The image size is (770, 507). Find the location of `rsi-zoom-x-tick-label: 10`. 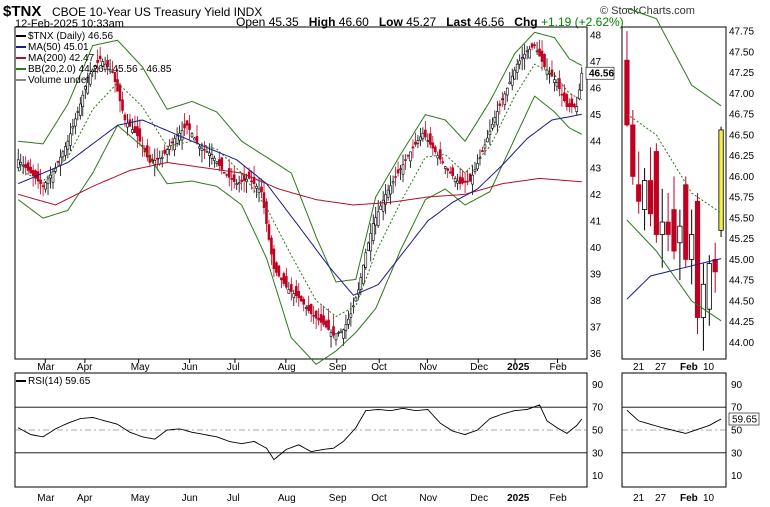

rsi-zoom-x-tick-label: 10 is located at coordinates (709, 498).